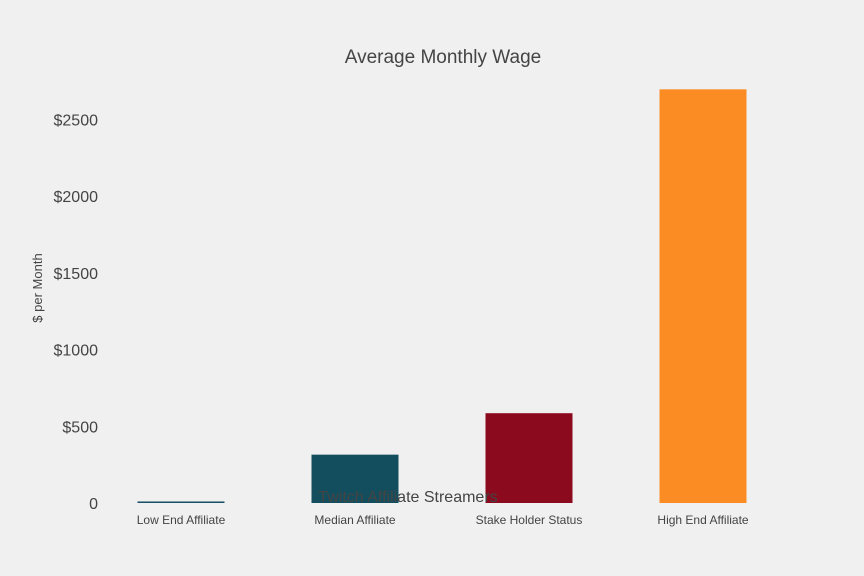  What do you see at coordinates (37, 287) in the screenshot?
I see `y-axis-label: $ per Month` at bounding box center [37, 287].